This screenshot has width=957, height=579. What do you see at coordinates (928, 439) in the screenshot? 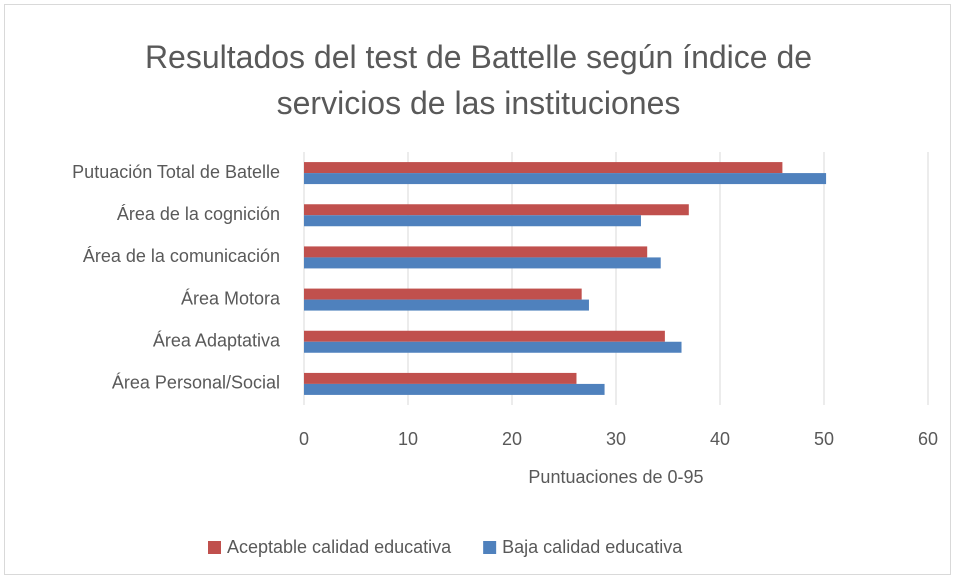
I see `x-tick-label: 60` at bounding box center [928, 439].